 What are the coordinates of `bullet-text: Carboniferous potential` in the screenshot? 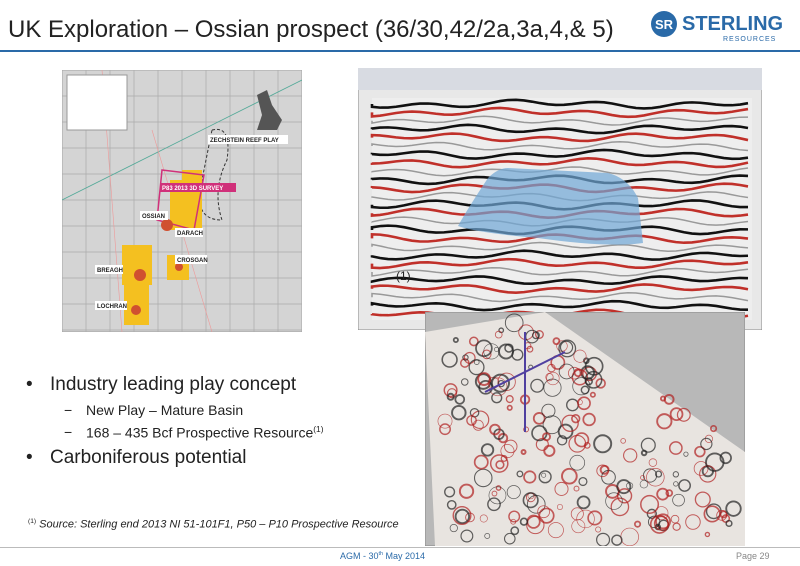 It's located at (148, 457).